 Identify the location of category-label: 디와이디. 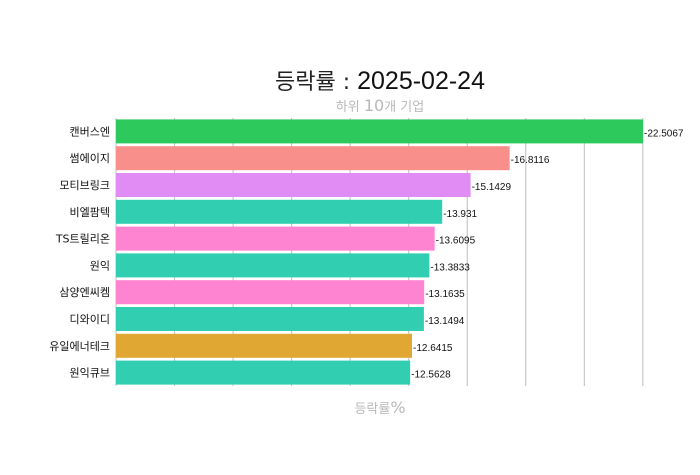
(90, 319).